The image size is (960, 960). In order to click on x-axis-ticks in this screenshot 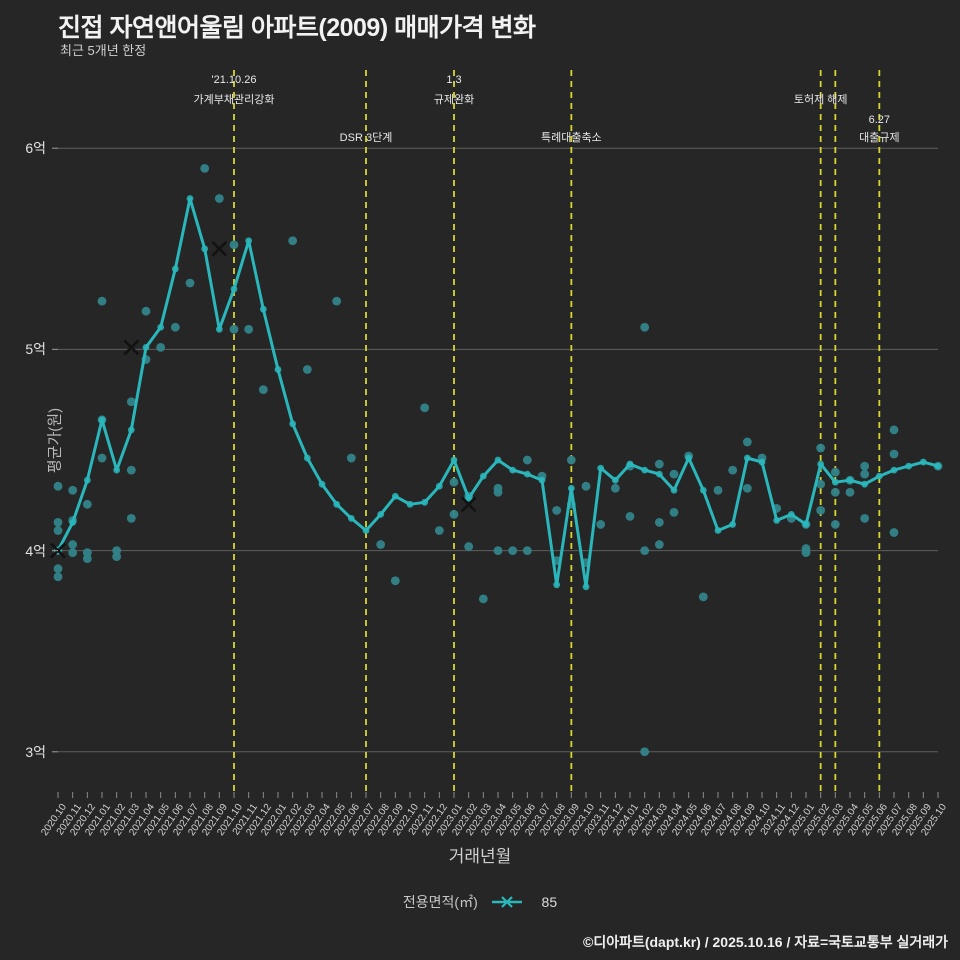, I will do `click(498, 795)`.